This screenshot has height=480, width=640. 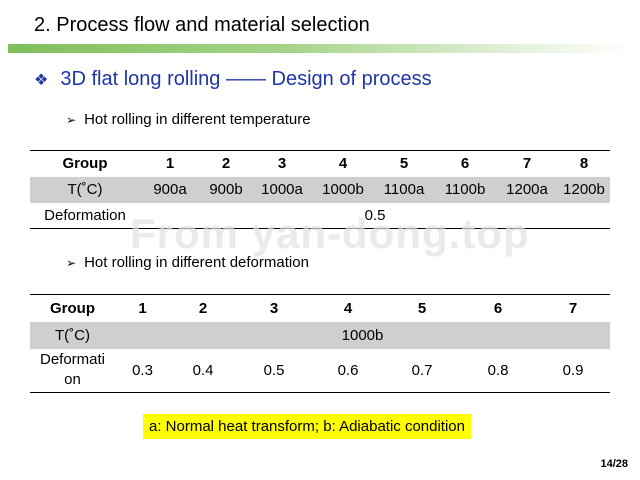 I want to click on table-cell: 0.7, so click(x=422, y=370).